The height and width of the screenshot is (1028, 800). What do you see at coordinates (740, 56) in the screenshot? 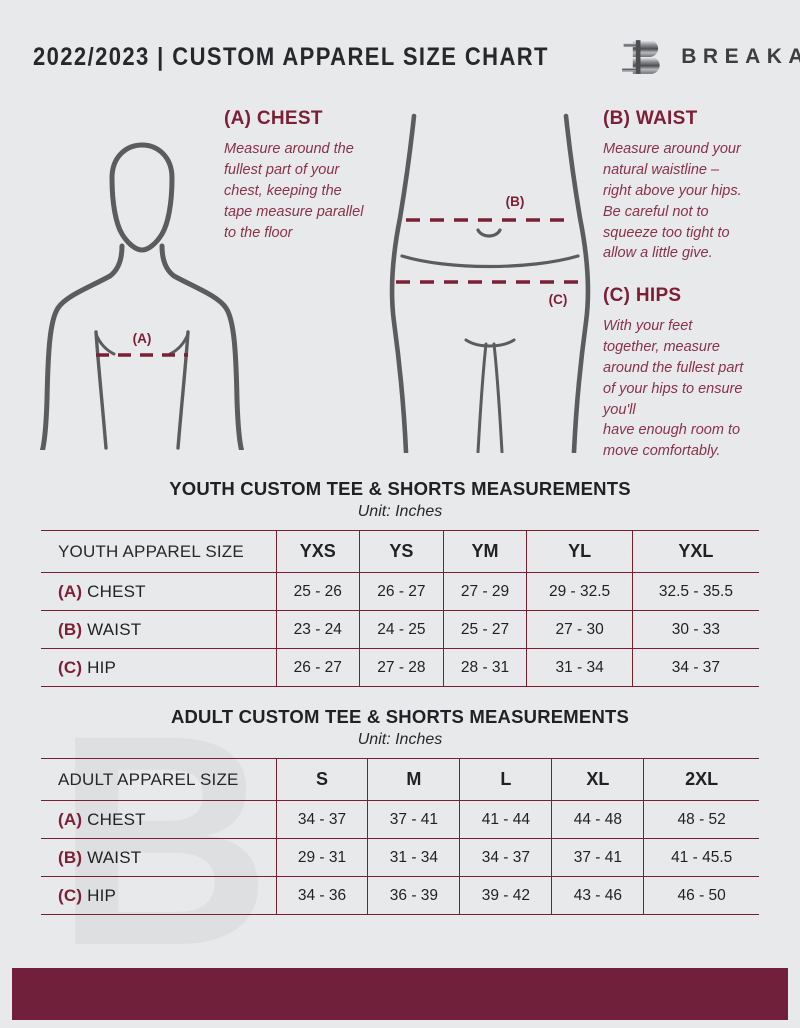
I see `brand-name: BREAKAWAY` at bounding box center [740, 56].